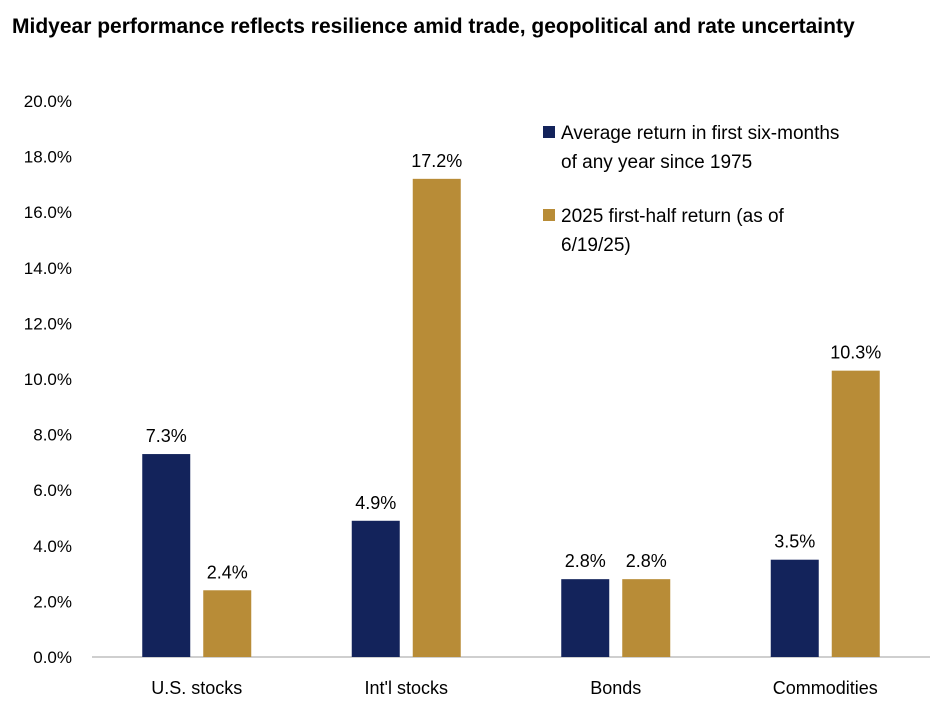 This screenshot has width=934, height=726. What do you see at coordinates (514, 688) in the screenshot?
I see `category-labels: U.S. stocks Int'l stocks Bonds Commodities` at bounding box center [514, 688].